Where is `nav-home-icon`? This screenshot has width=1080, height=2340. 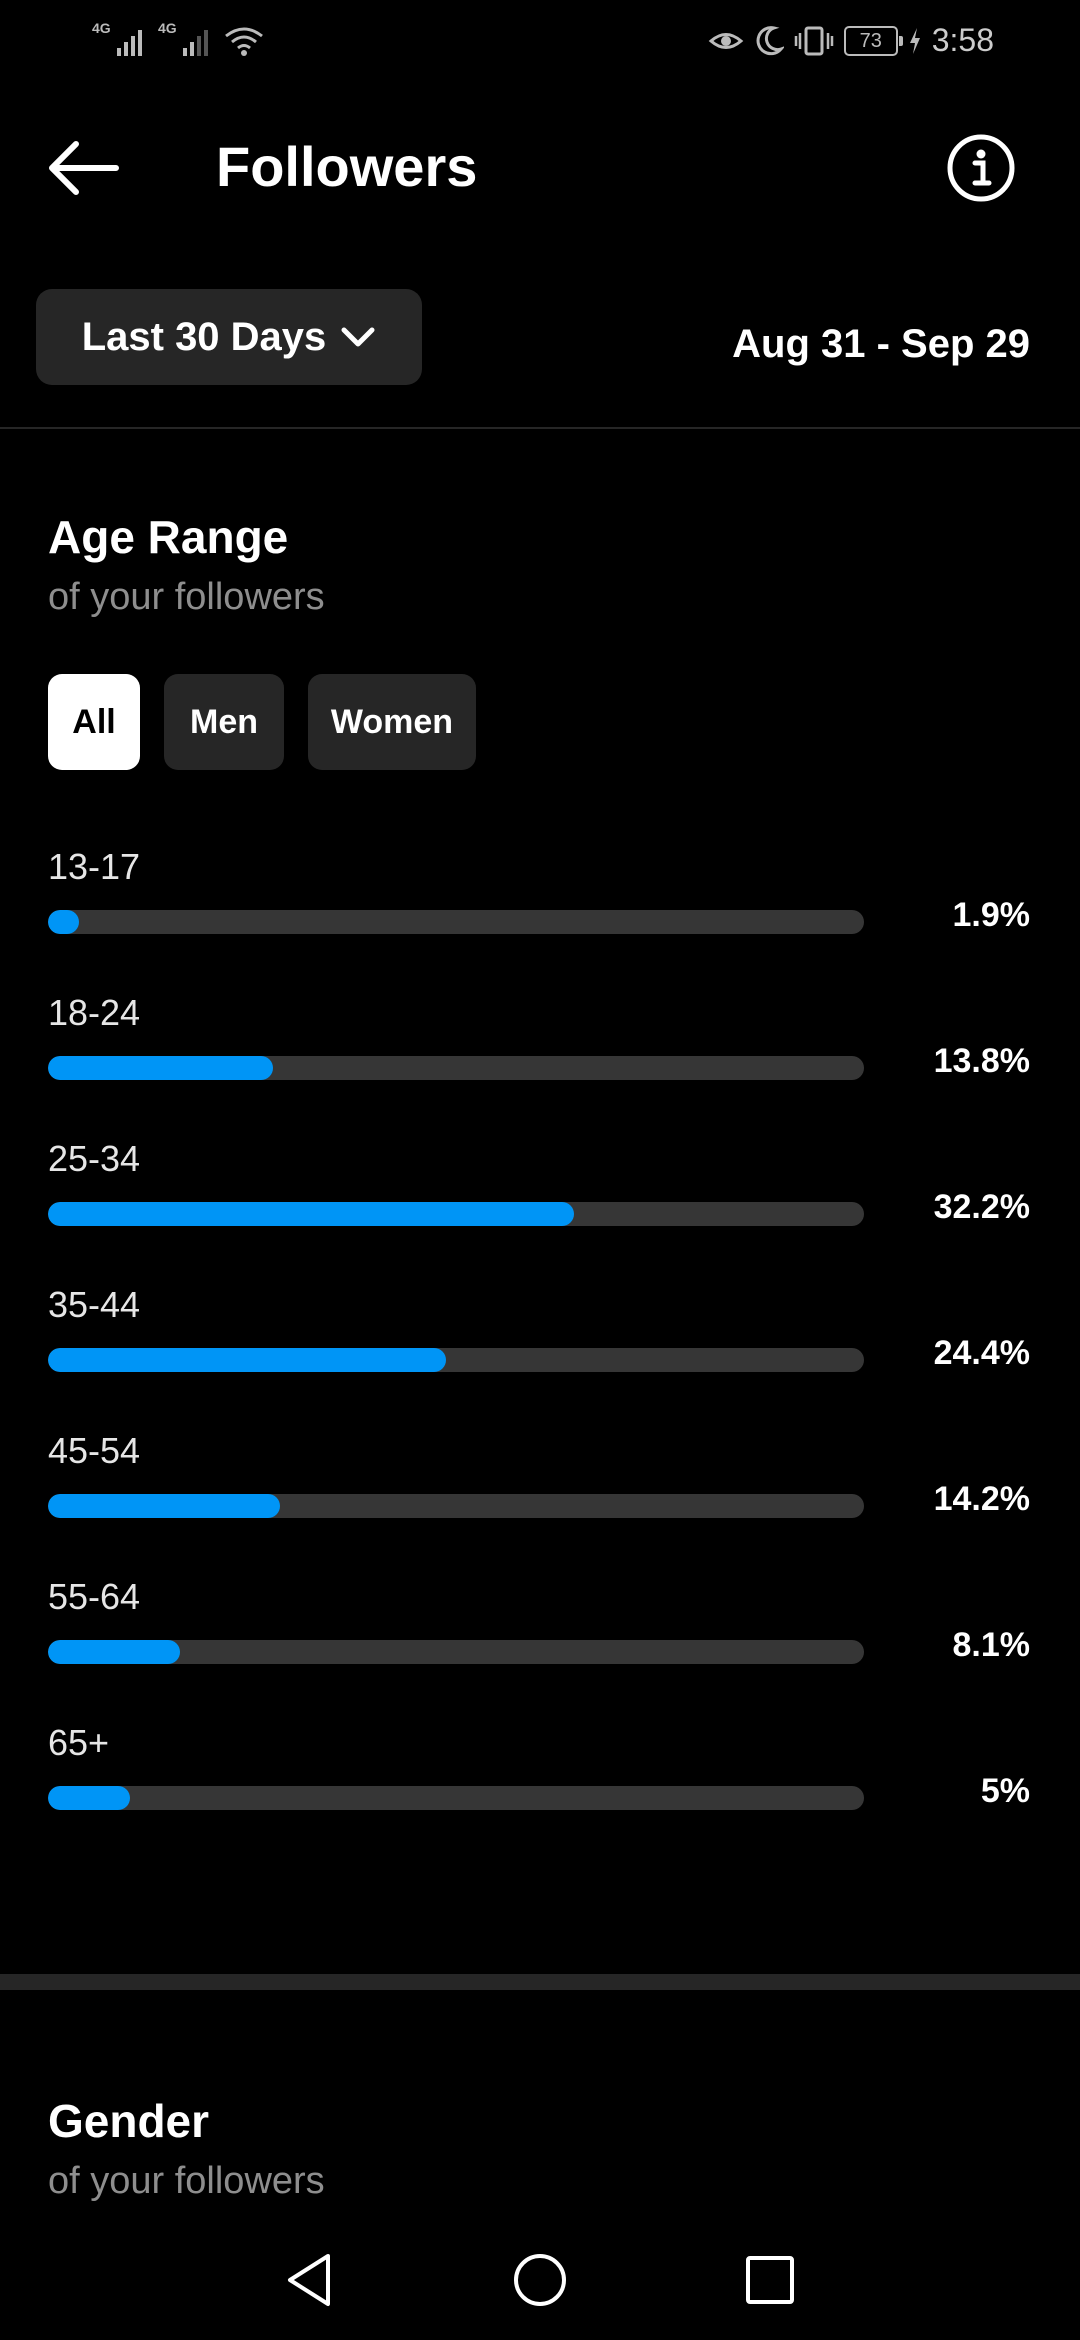
nav-home-icon is located at coordinates (540, 2280).